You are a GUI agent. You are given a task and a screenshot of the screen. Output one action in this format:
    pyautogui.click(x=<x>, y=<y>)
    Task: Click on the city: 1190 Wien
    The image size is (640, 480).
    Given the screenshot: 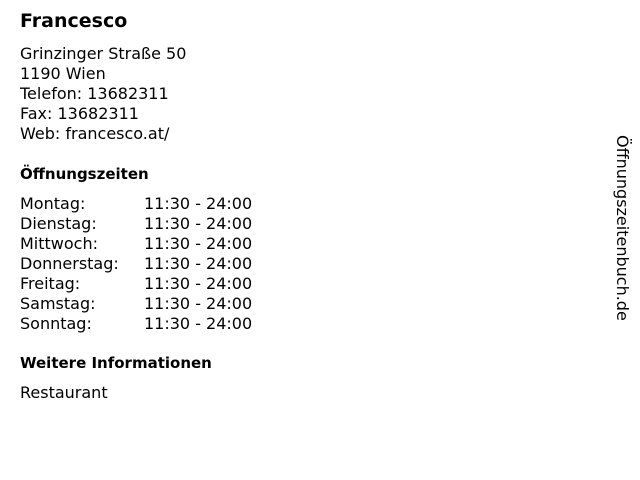 What is the action you would take?
    pyautogui.click(x=63, y=73)
    